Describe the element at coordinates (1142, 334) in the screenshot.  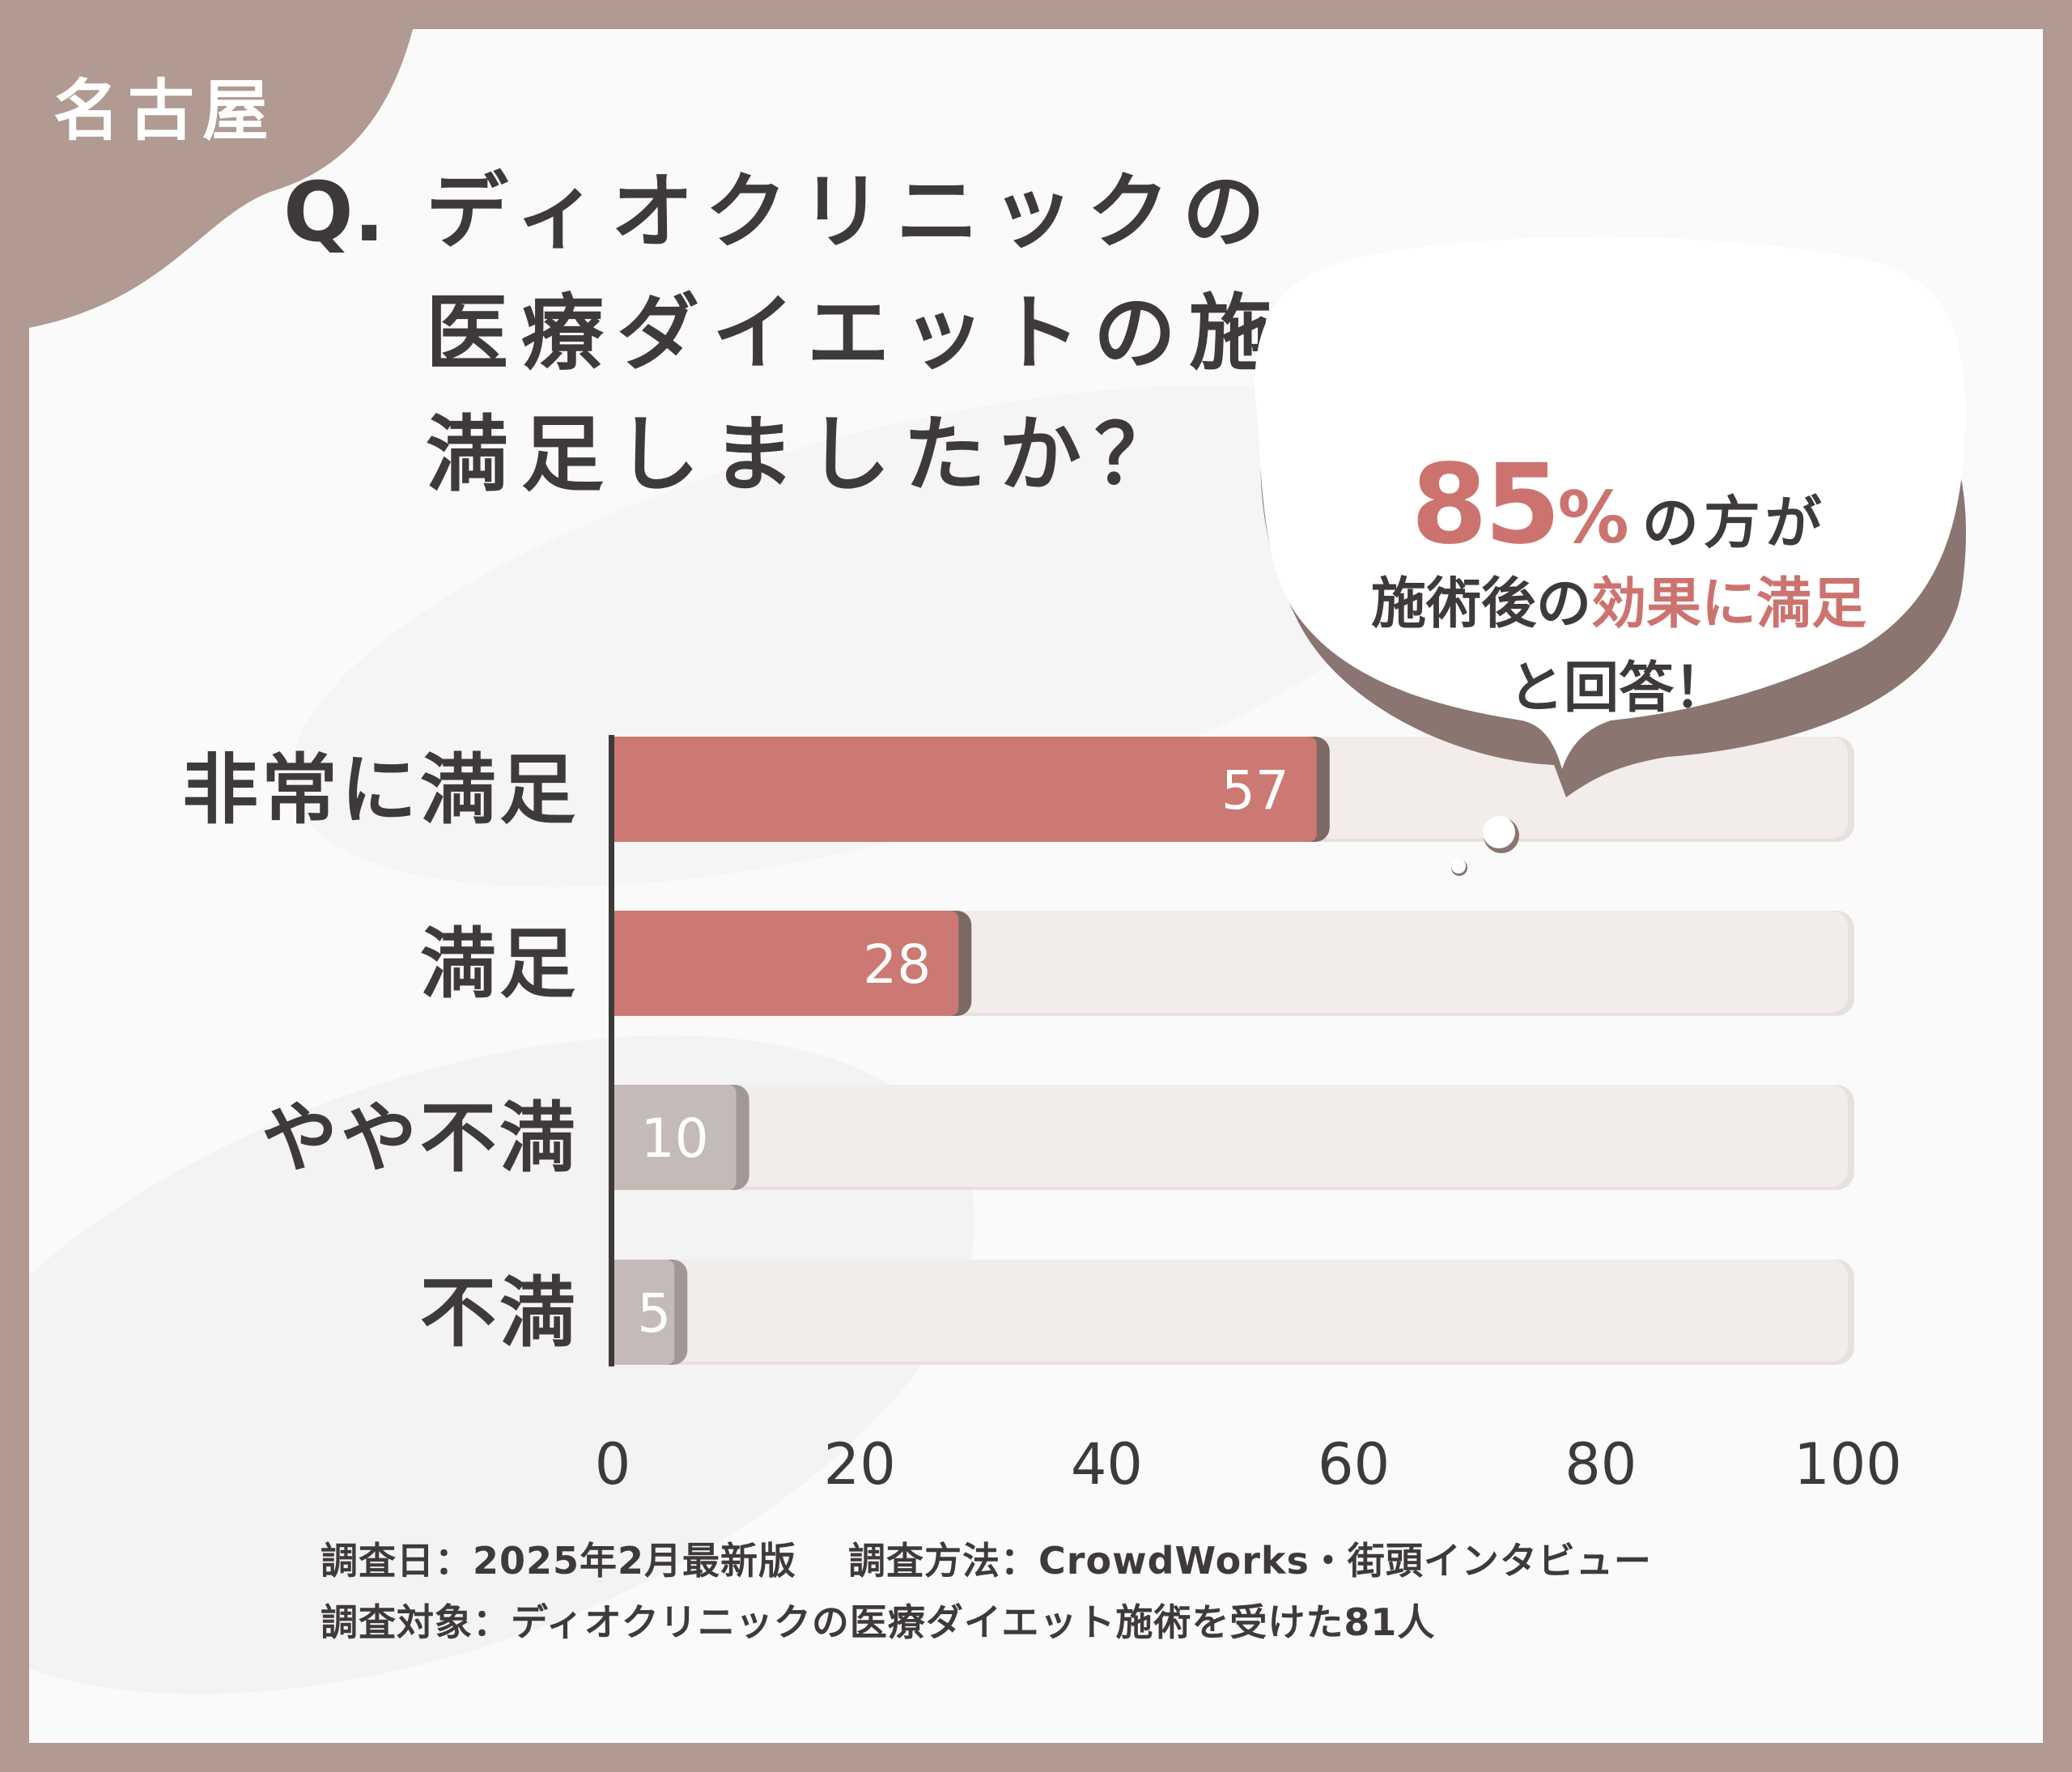
I see `question-title: ディオクリニックの 医療ダイエットの施術後の効果に 満足しましたか？` at that location.